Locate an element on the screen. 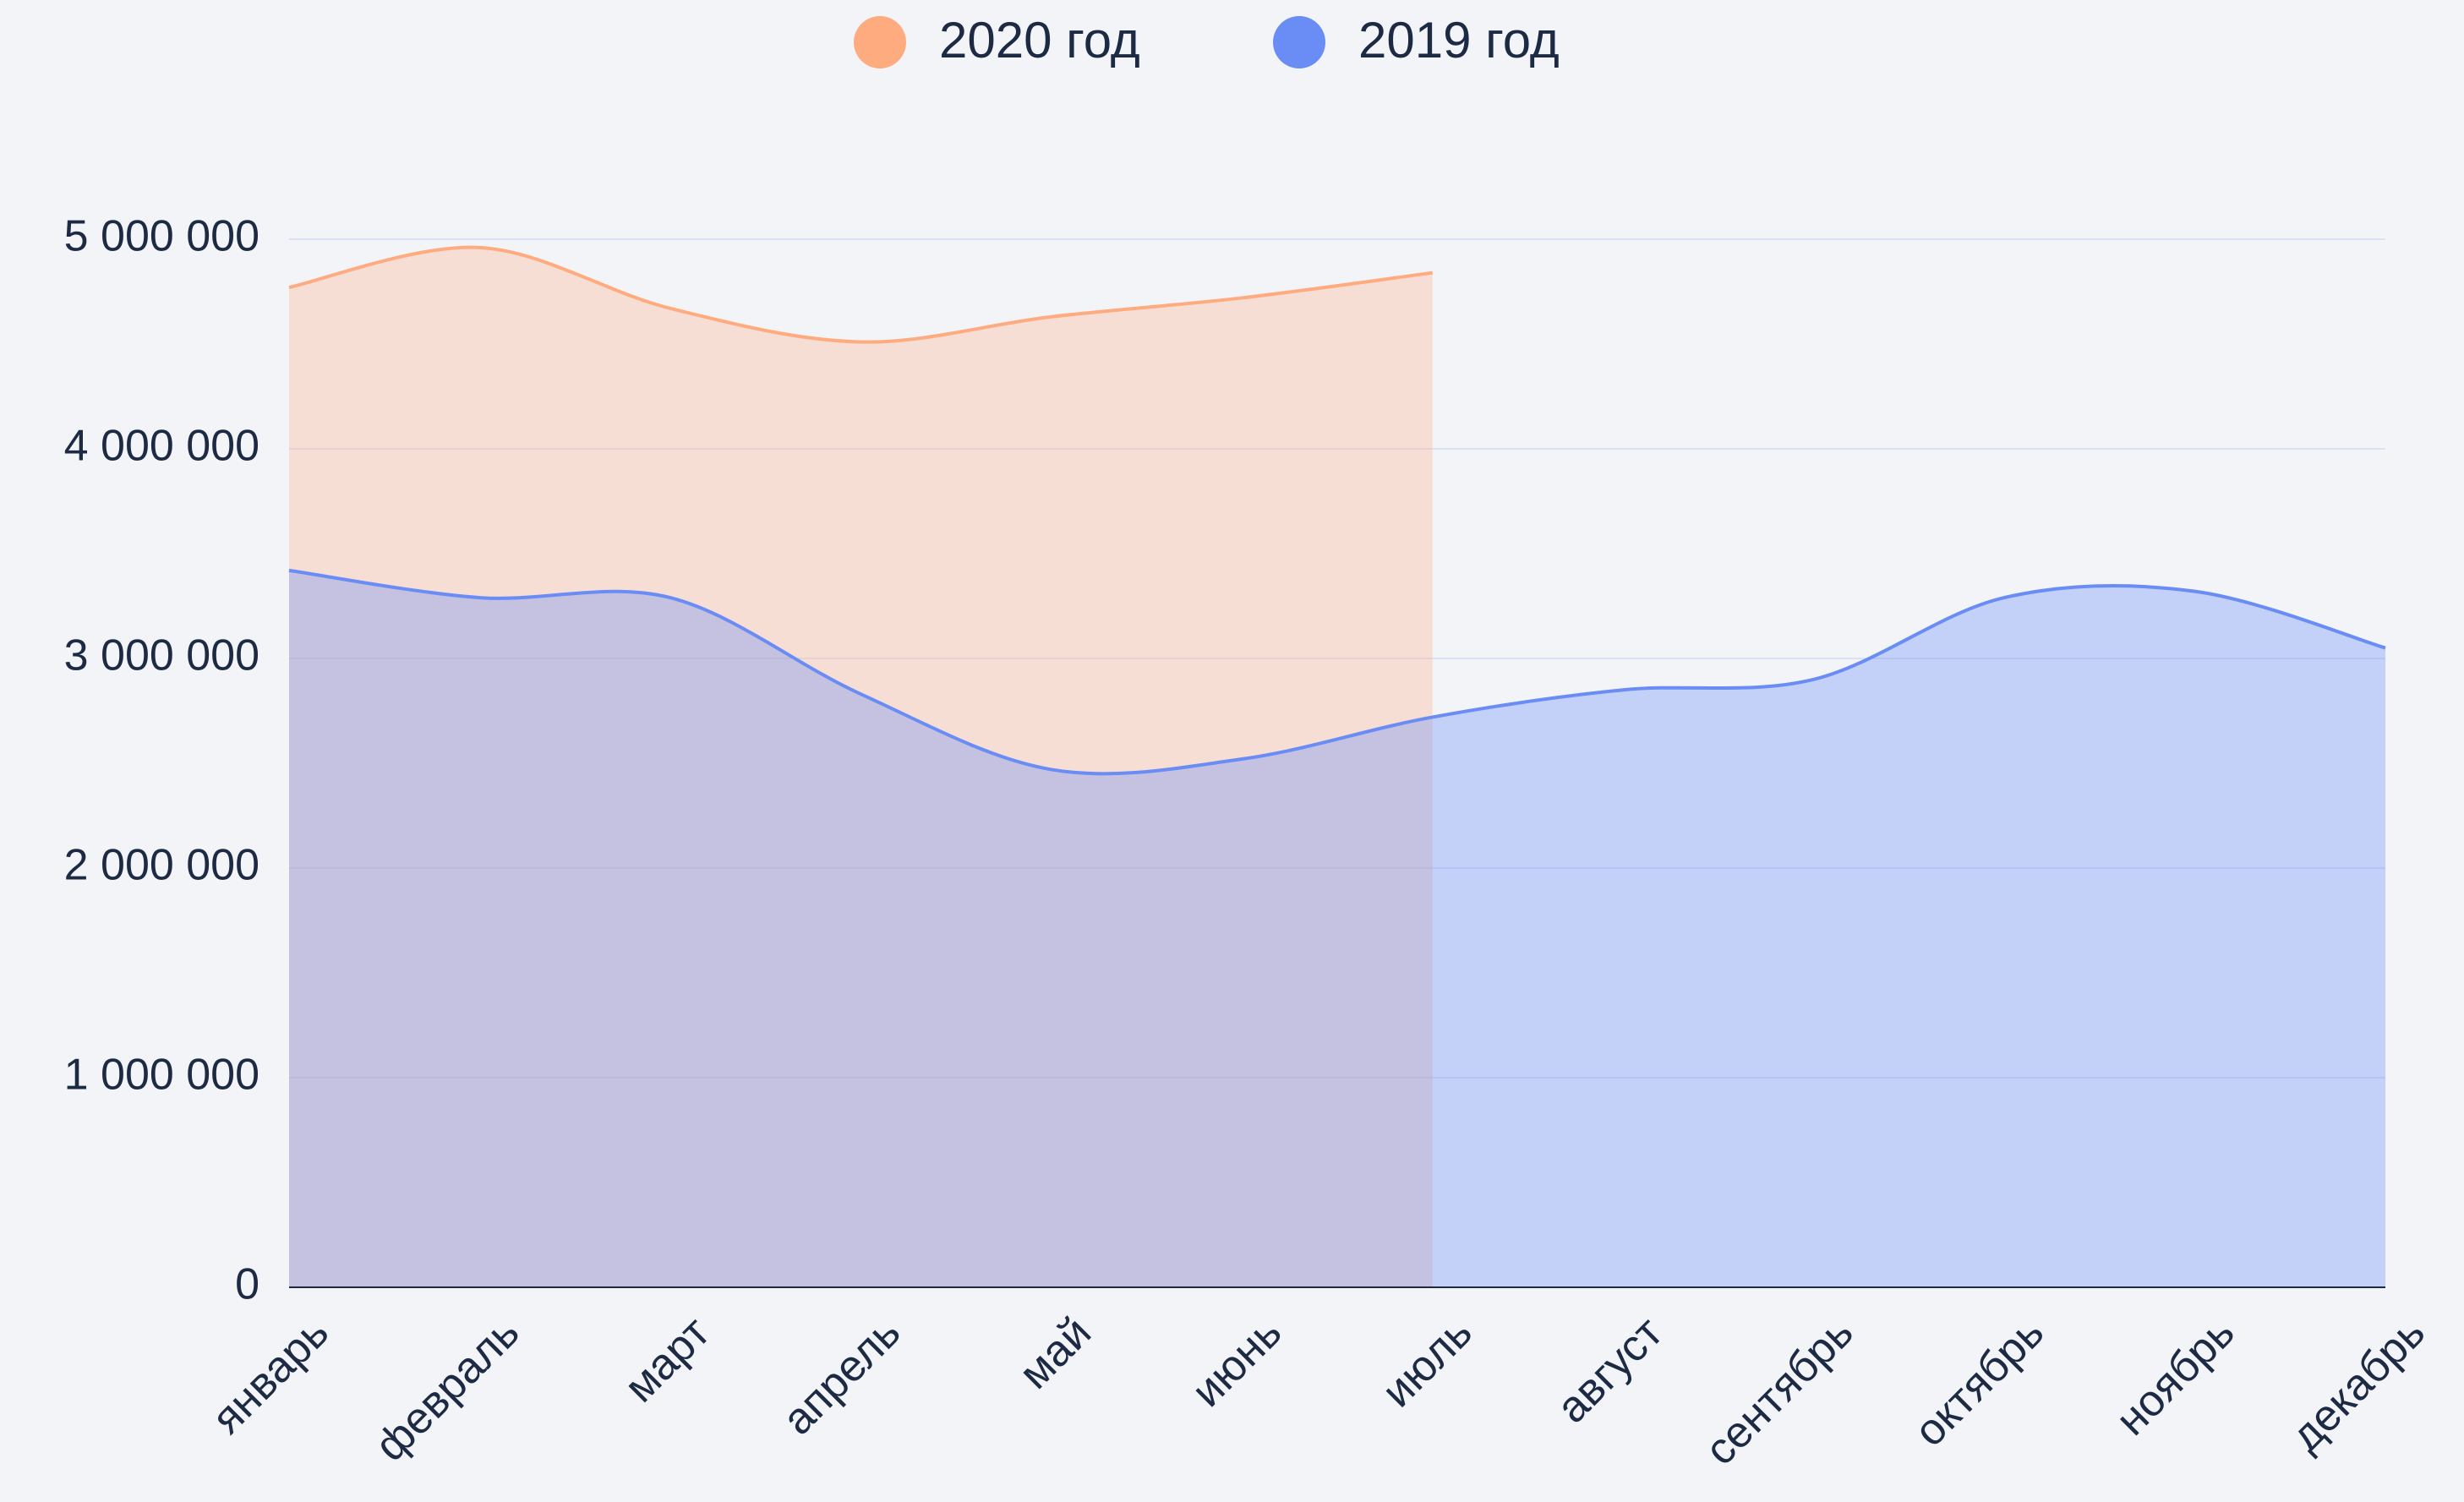  x-tick-label: декабрь is located at coordinates (2357, 1384).